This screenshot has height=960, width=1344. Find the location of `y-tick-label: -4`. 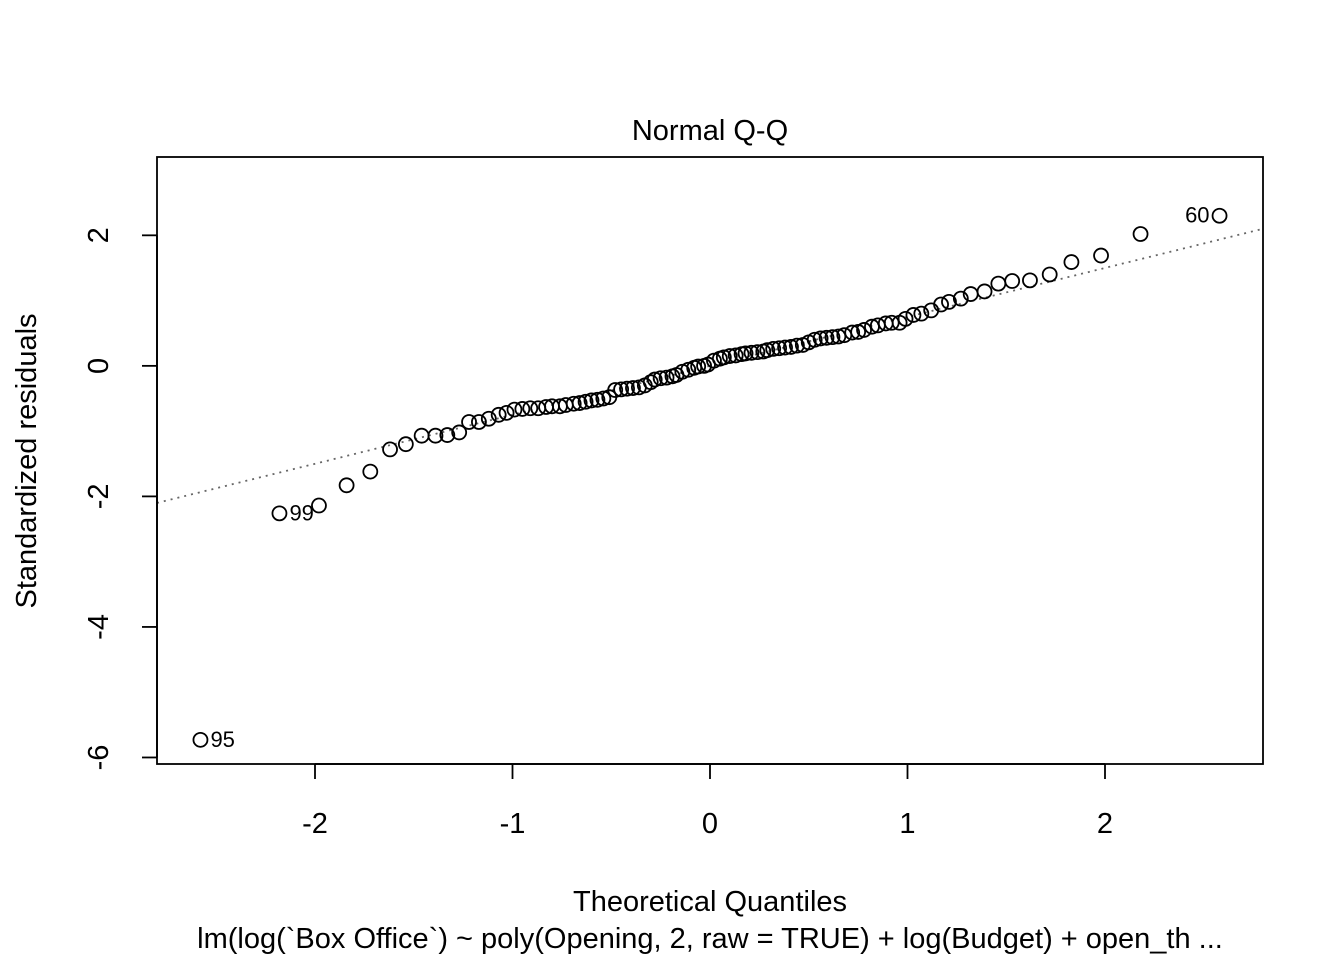

y-tick-label: -4 is located at coordinates (99, 627).